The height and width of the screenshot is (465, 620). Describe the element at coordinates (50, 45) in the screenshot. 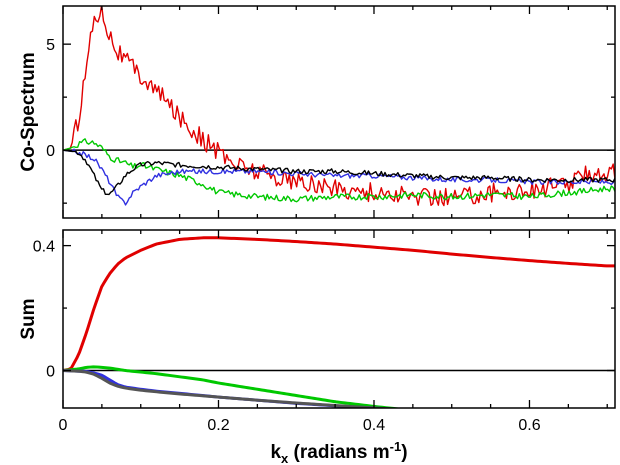

I see `co-spectrum-y-tick-label: 5` at that location.